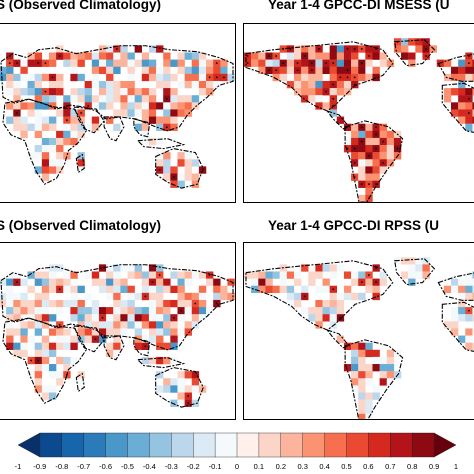 This screenshot has height=474, width=474. I want to click on colorbar-tick-label: -0.5, so click(127, 466).